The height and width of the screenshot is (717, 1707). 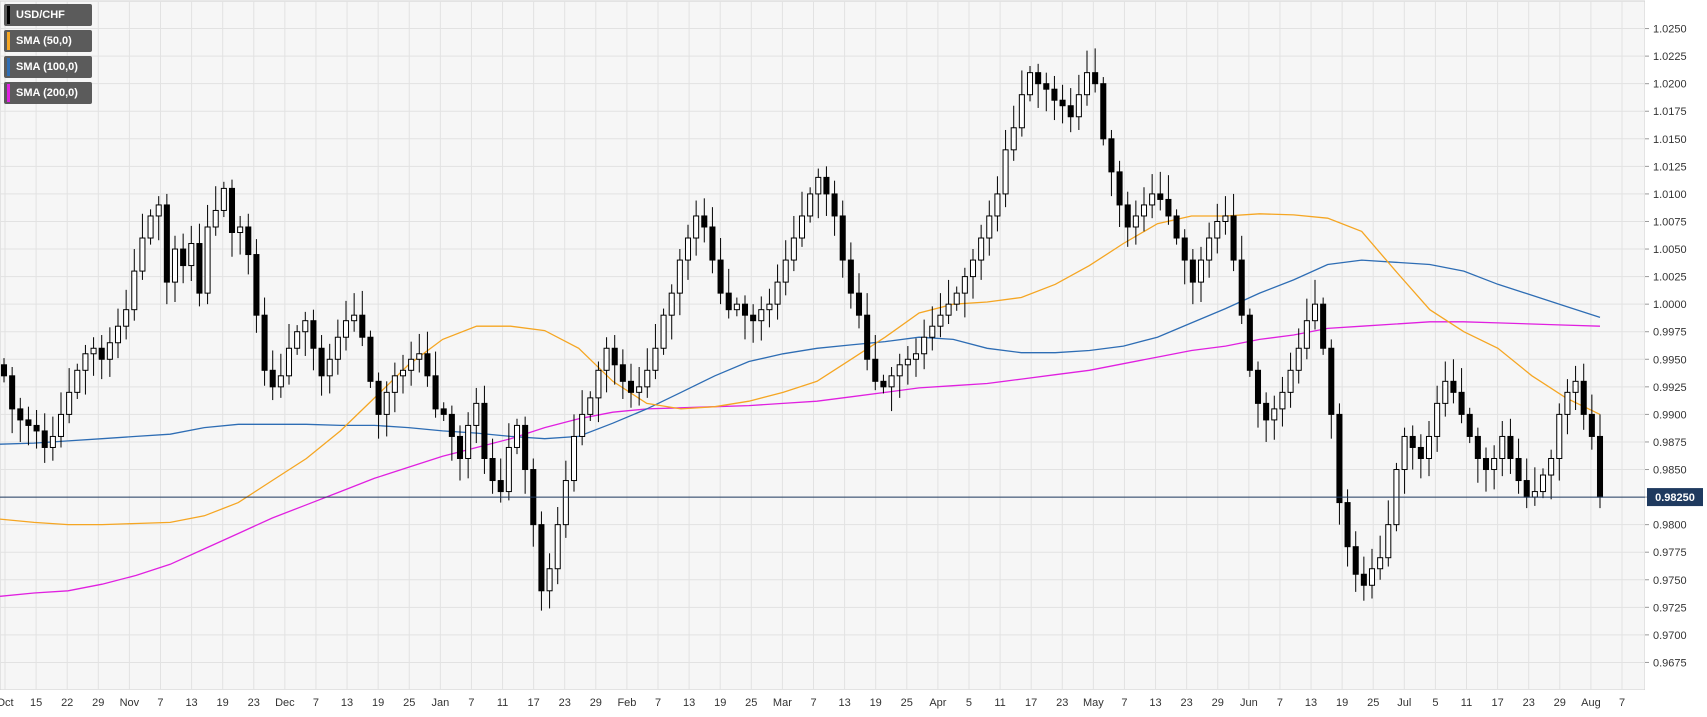 What do you see at coordinates (130, 703) in the screenshot?
I see `x-tick-label: Nov` at bounding box center [130, 703].